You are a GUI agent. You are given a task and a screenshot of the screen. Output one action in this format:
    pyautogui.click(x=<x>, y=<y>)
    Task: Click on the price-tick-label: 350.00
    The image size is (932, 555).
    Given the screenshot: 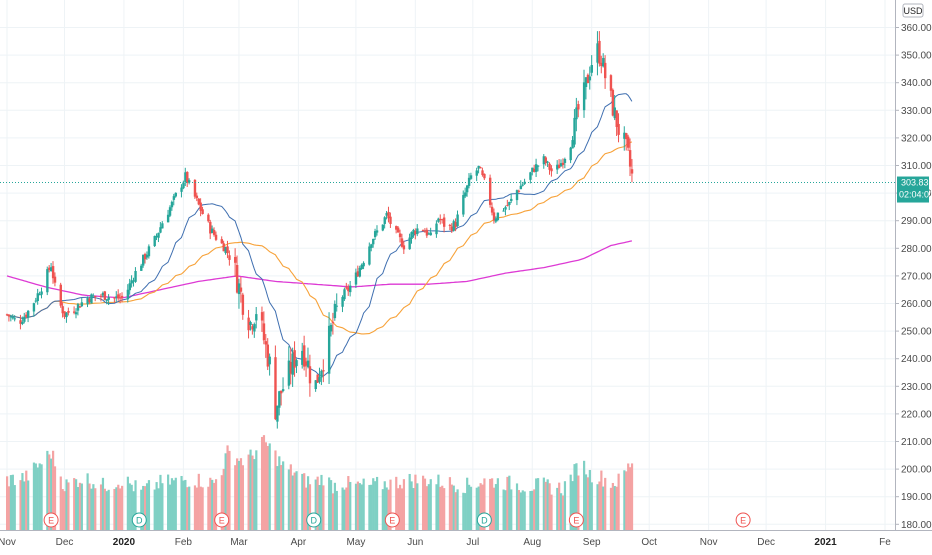 What is the action you would take?
    pyautogui.click(x=916, y=56)
    